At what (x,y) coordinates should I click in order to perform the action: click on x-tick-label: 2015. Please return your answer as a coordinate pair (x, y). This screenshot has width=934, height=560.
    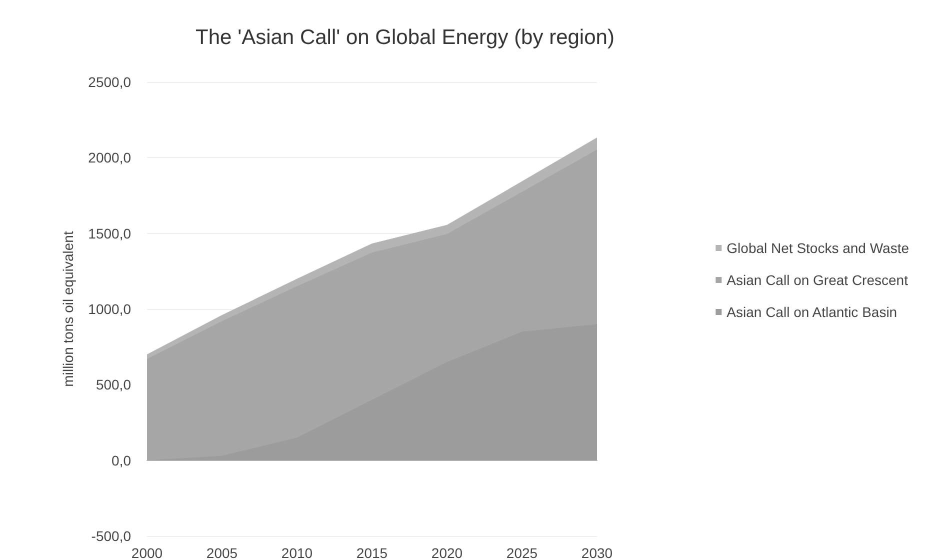
    Looking at the image, I should click on (372, 552).